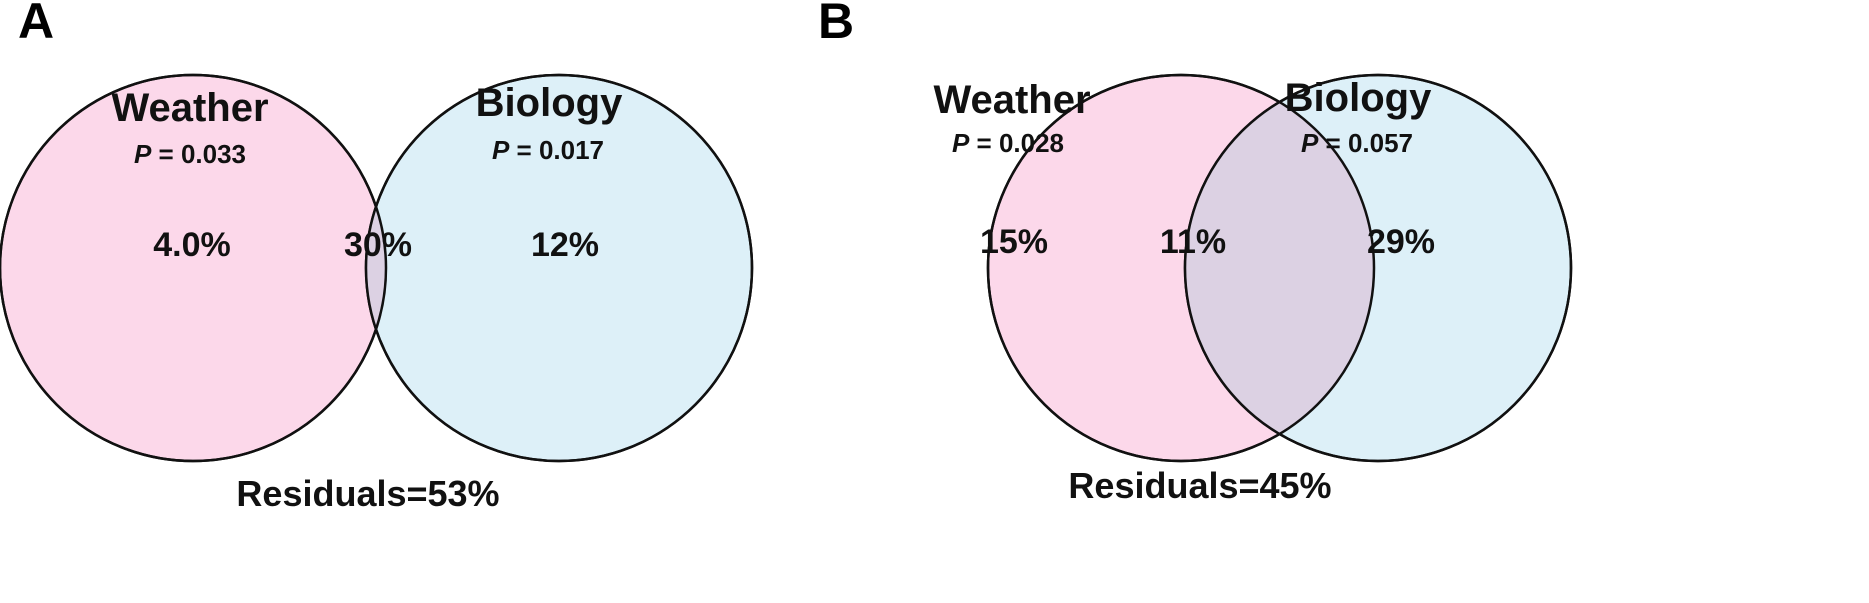  I want to click on panel-b-biology-unique: 29%, so click(1401, 242).